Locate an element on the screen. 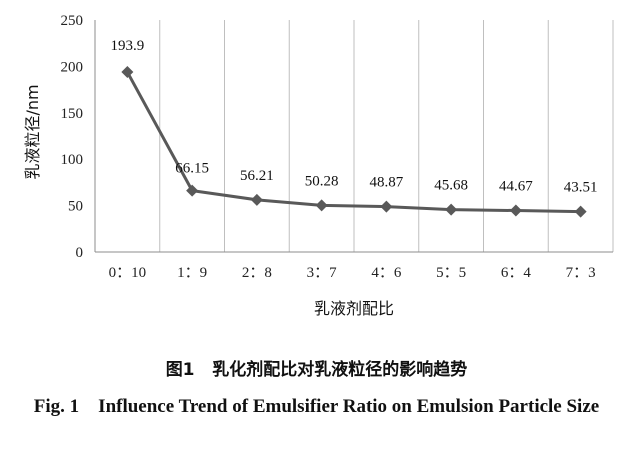  x-axis-title: 乳液剂配比 is located at coordinates (354, 308).